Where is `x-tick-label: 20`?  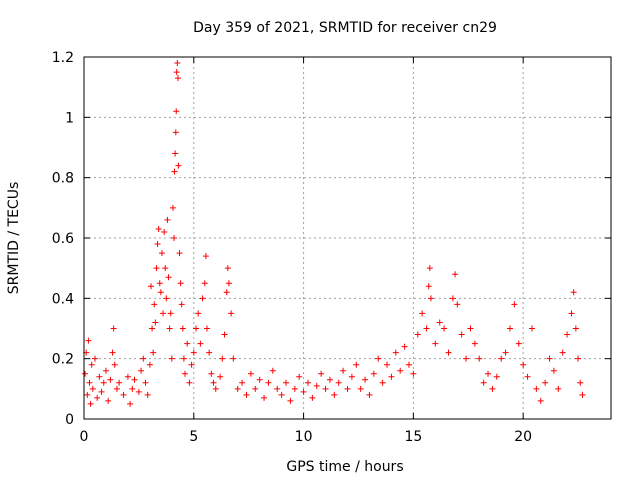
x-tick-label: 20 is located at coordinates (523, 437).